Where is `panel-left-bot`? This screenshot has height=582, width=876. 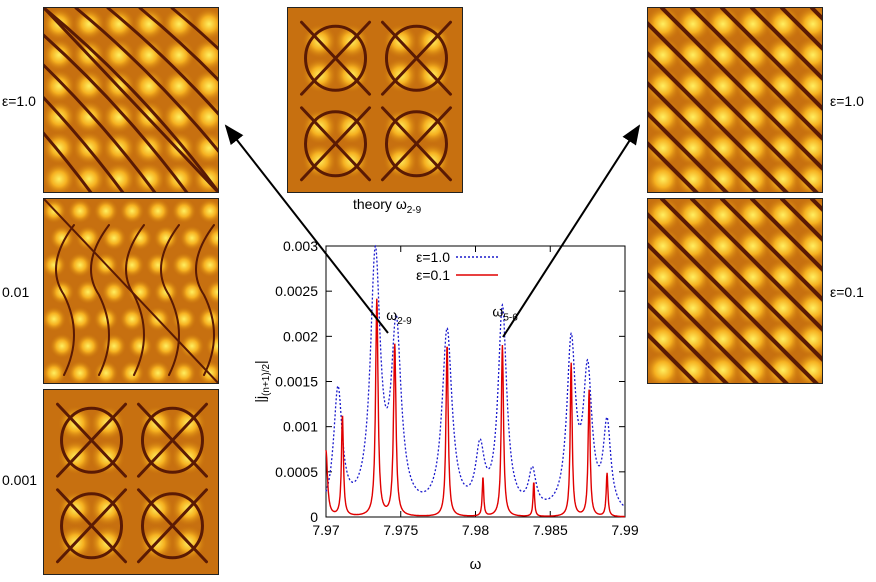
panel-left-bot is located at coordinates (131, 482).